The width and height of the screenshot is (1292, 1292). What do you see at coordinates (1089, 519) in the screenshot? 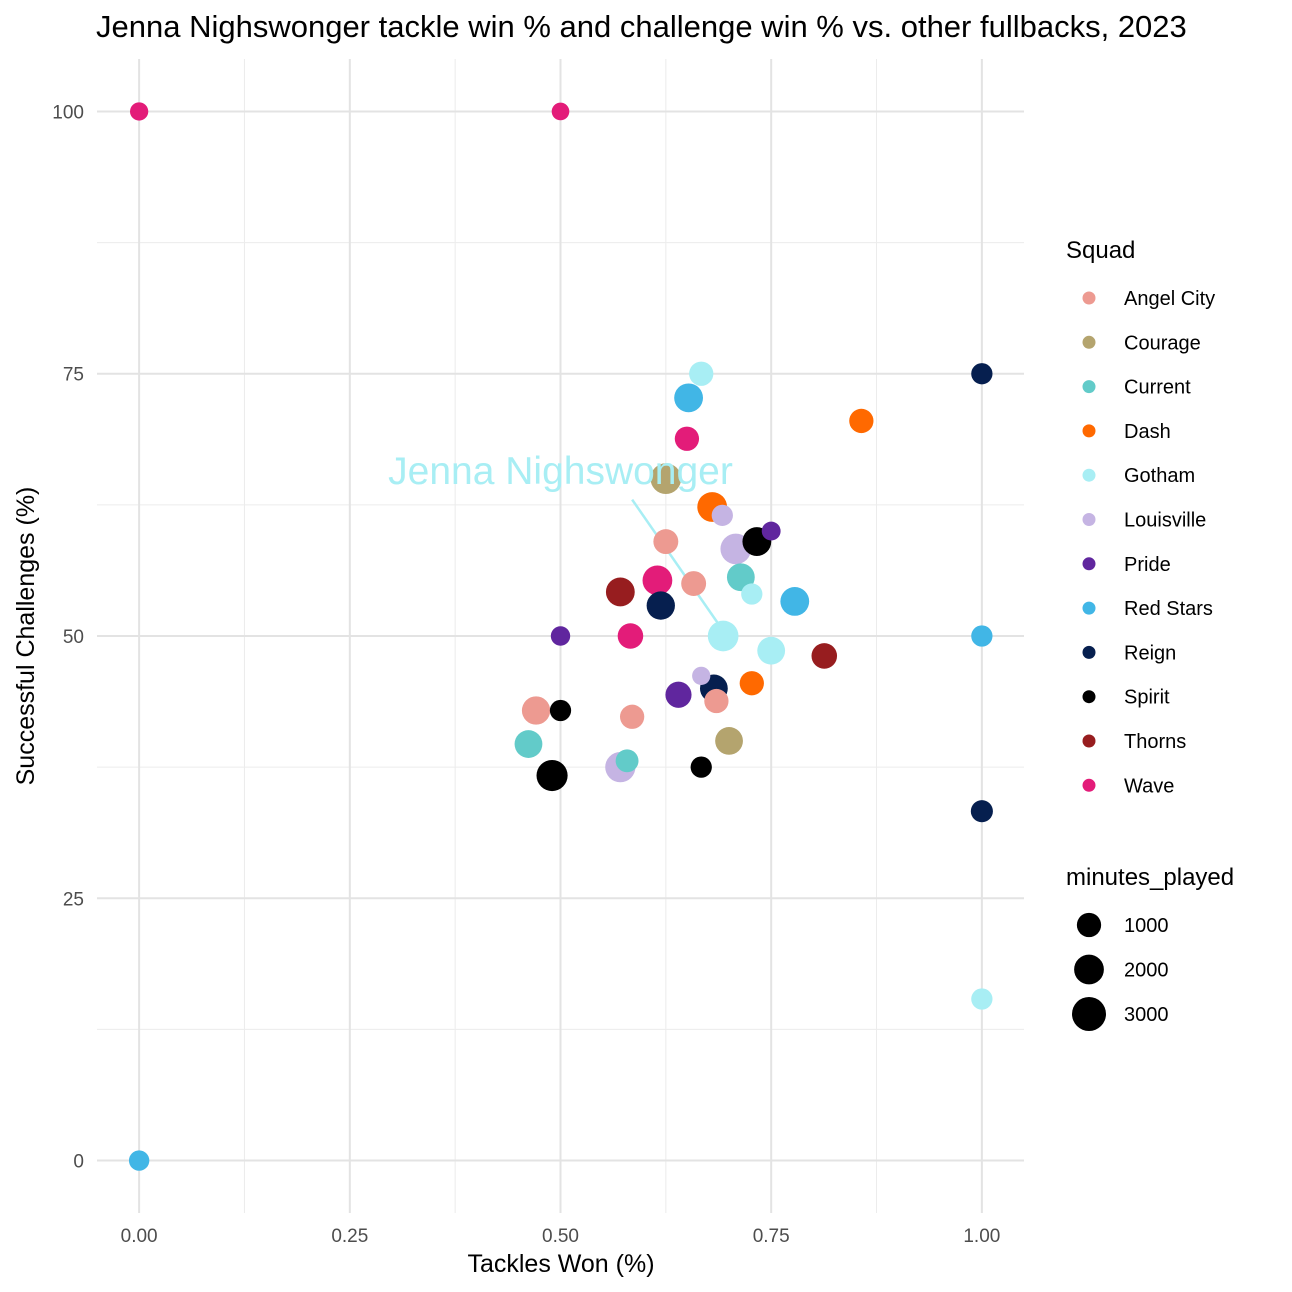
I see `legend-key-louisville` at bounding box center [1089, 519].